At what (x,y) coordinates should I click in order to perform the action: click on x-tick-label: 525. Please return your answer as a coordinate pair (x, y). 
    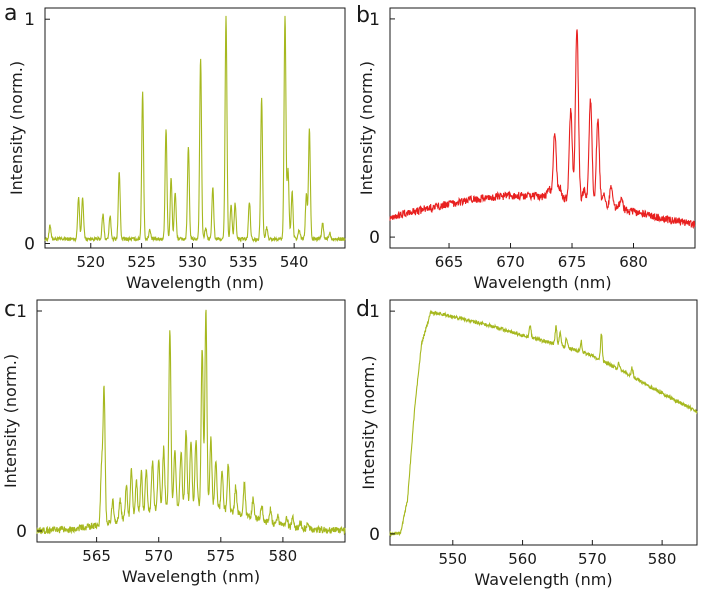
    Looking at the image, I should click on (141, 262).